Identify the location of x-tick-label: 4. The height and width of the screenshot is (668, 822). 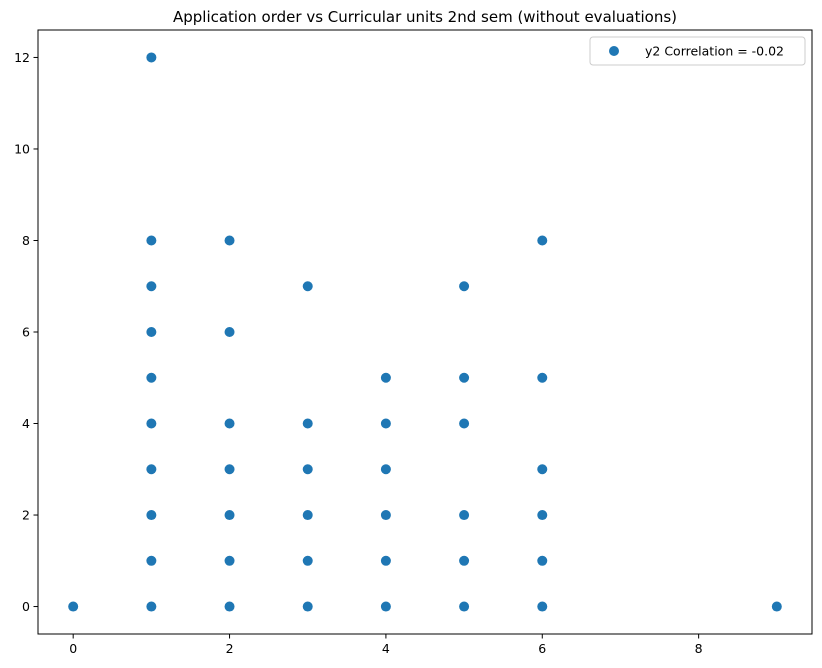
(386, 648).